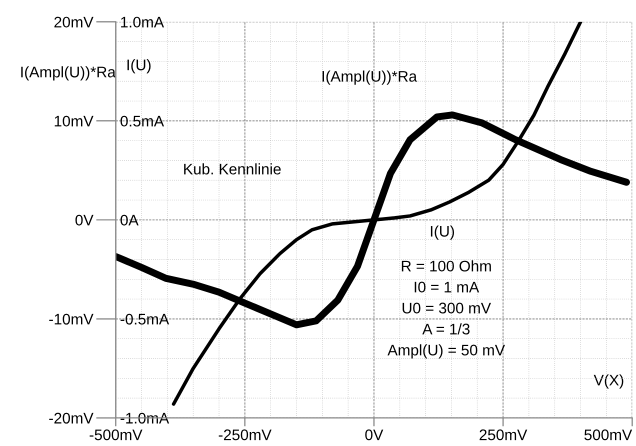  Describe the element at coordinates (142, 121) in the screenshot. I see `y2-tick-label: 0.5mA` at that location.